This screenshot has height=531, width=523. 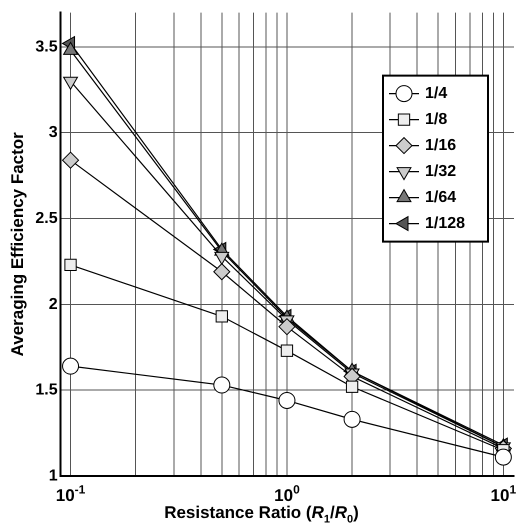 What do you see at coordinates (53, 475) in the screenshot?
I see `y-tick-label: 1` at bounding box center [53, 475].